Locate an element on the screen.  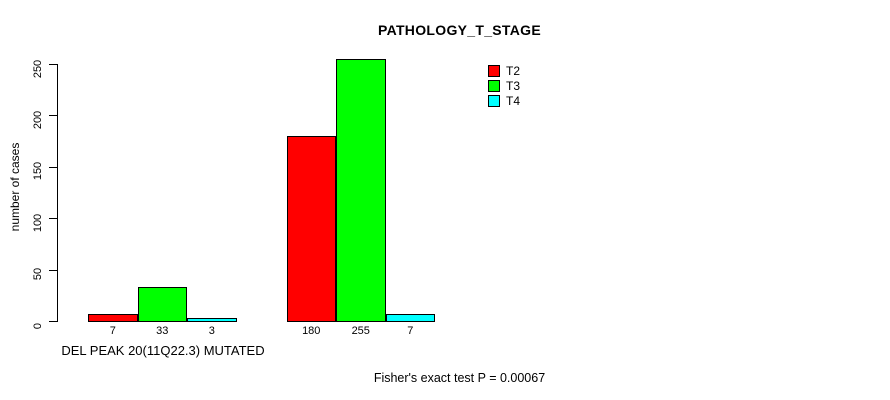
x-axis-group-label: DEL PEAK 20(11Q22.3) MUTATED is located at coordinates (163, 350).